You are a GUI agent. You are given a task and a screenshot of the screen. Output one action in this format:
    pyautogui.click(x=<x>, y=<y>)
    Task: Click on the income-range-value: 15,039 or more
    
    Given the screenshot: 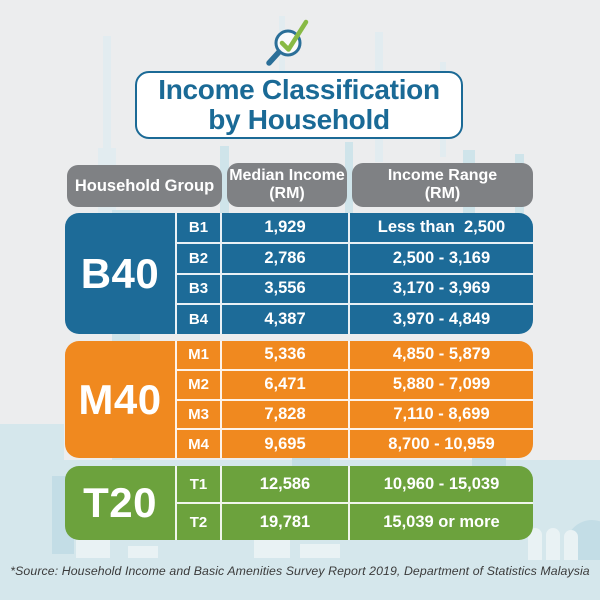 What is the action you would take?
    pyautogui.click(x=441, y=521)
    